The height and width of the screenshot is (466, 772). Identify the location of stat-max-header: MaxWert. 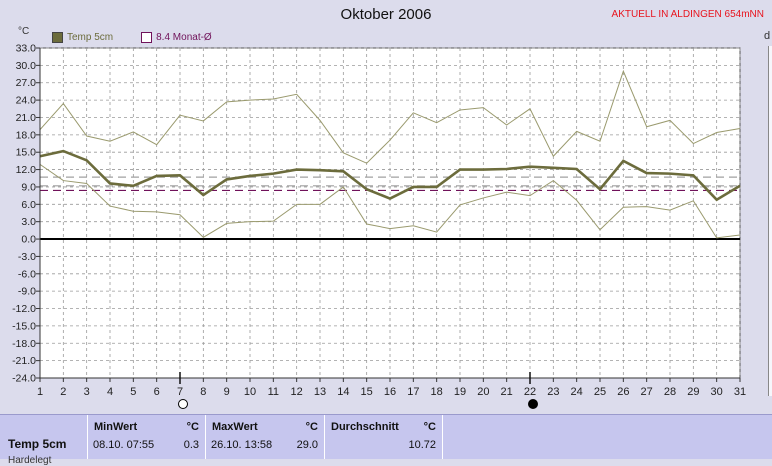
(235, 427).